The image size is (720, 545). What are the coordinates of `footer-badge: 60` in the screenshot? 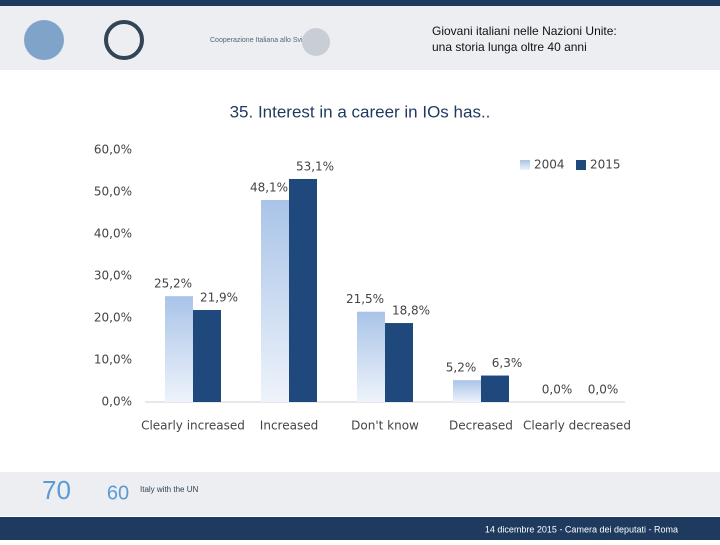 It's located at (118, 493).